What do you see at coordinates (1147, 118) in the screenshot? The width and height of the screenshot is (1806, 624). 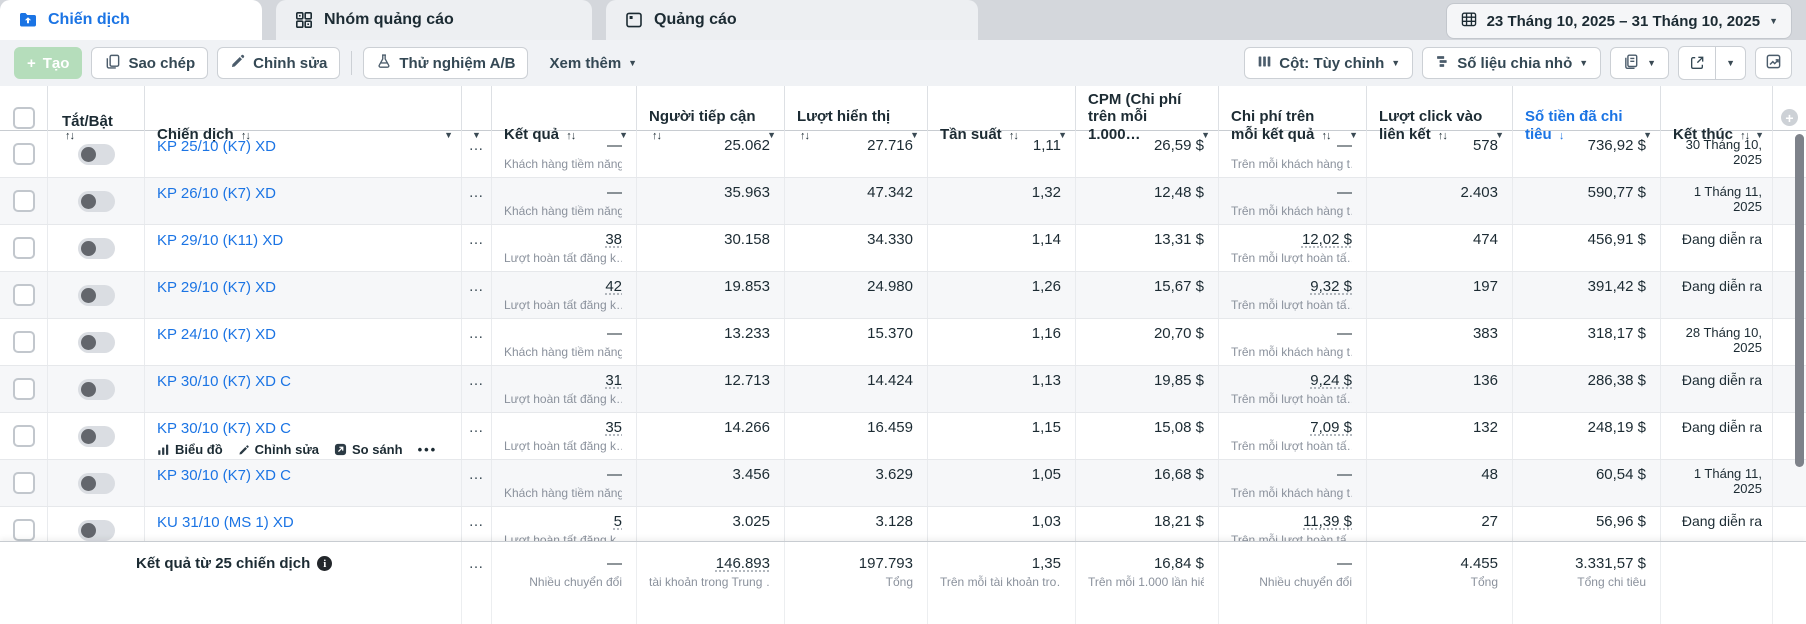 I see `header-cpm: CPM (Chi phí trên mỗi 1.000… ▼` at bounding box center [1147, 118].